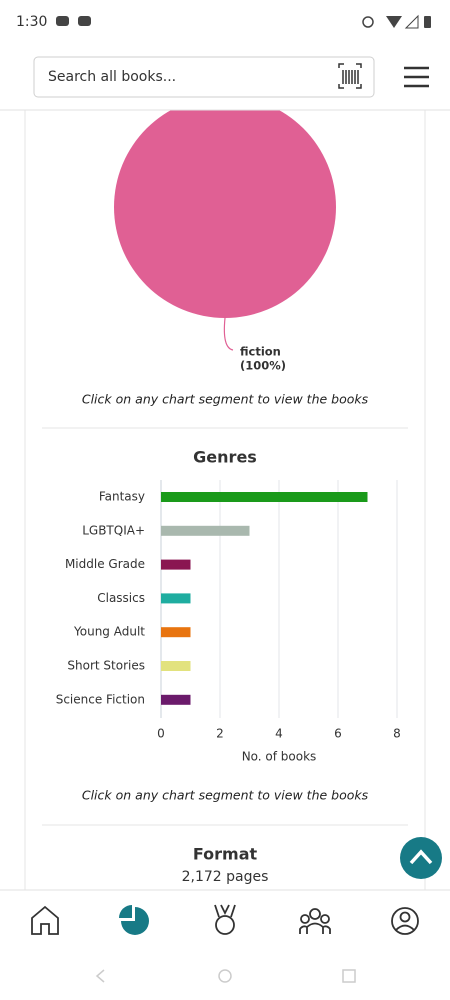 This screenshot has width=450, height=1000. I want to click on search-box, so click(204, 77).